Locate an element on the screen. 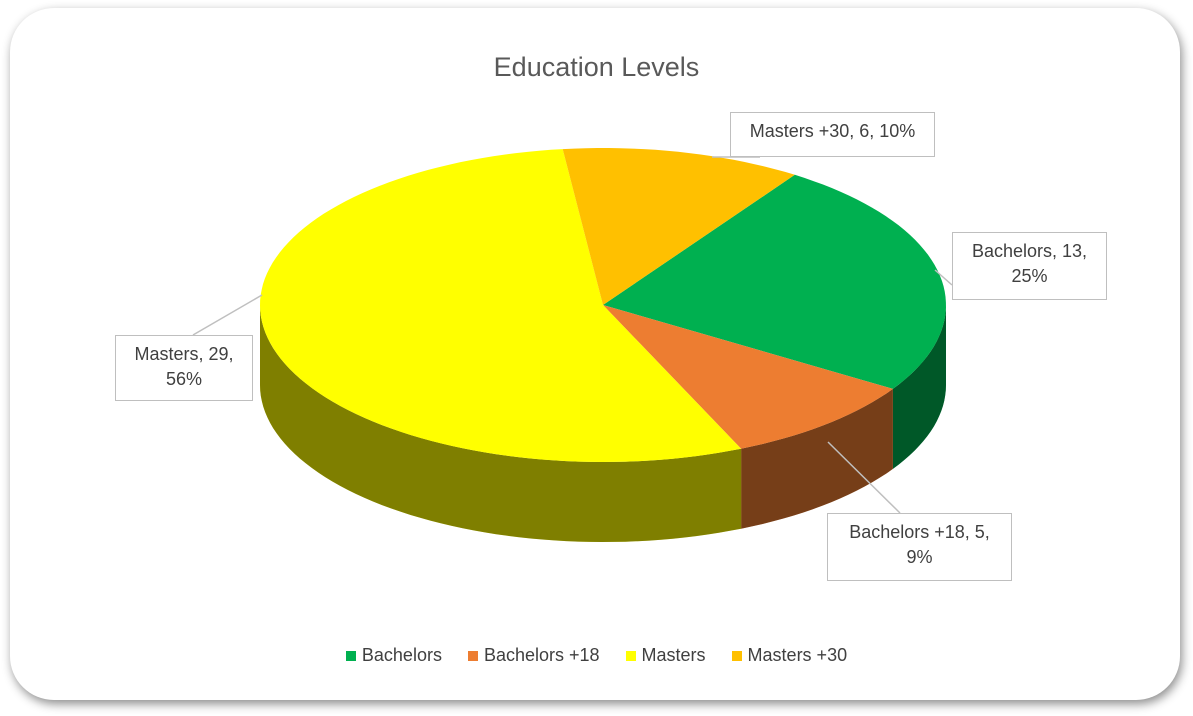 Image resolution: width=1193 pixels, height=716 pixels. data-label: Bachelors, 13, 25% is located at coordinates (1029, 266).